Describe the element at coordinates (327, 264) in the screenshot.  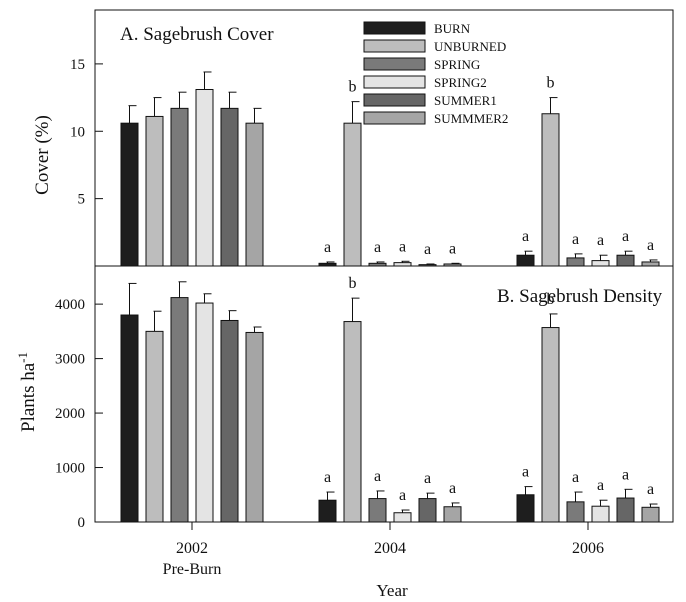
I see `panel-a-bar-burn-2004` at that location.